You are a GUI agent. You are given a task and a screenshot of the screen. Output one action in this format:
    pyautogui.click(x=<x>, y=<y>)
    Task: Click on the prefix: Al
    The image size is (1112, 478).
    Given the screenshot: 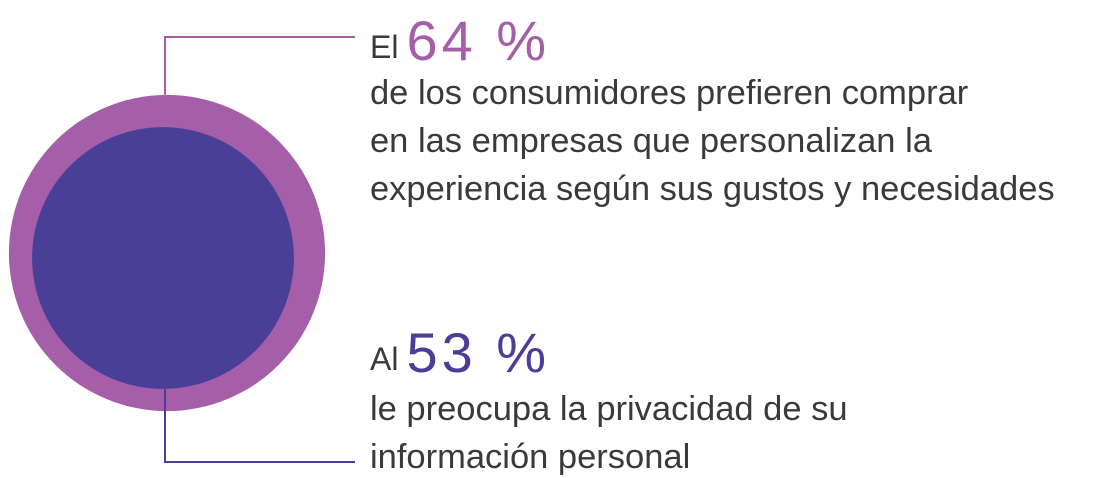 What is the action you would take?
    pyautogui.click(x=384, y=359)
    